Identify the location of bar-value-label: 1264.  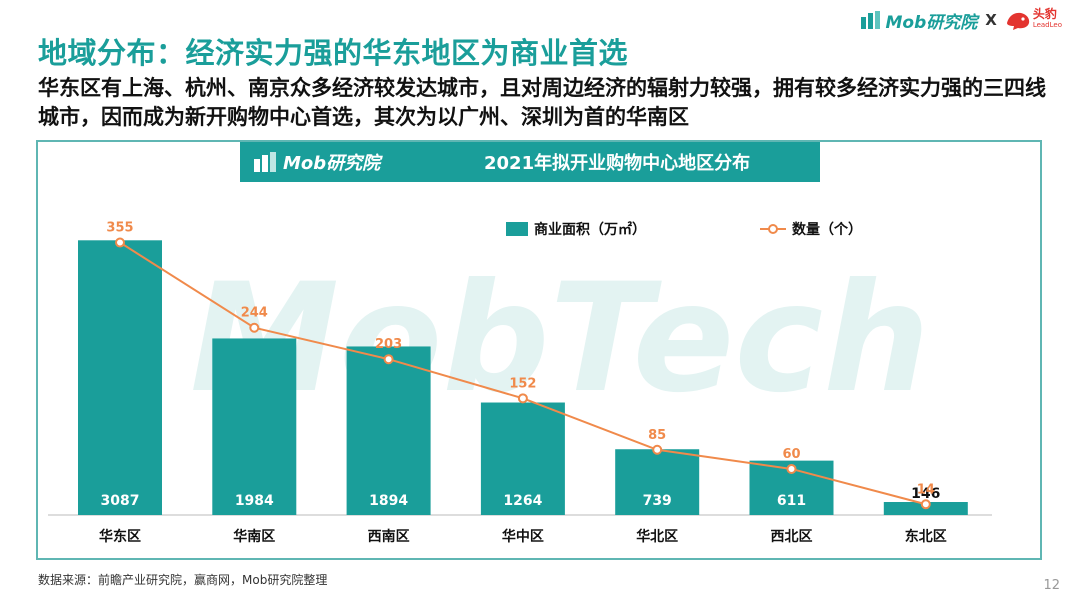
(522, 501).